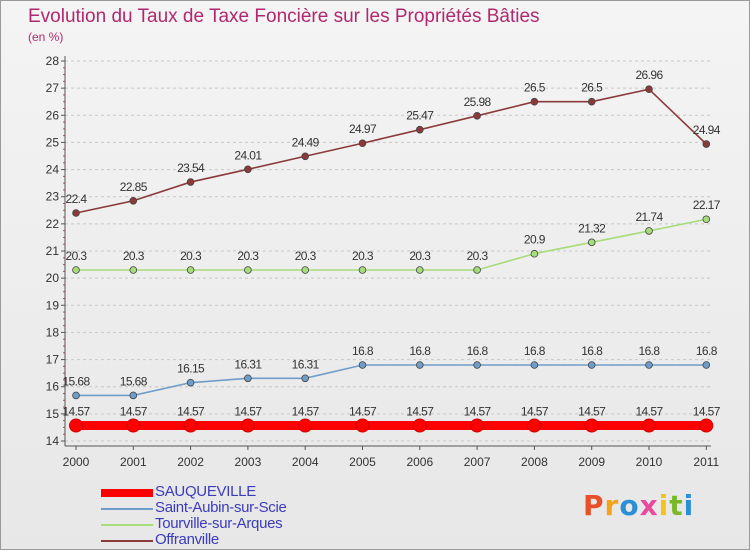 Image resolution: width=750 pixels, height=551 pixels. Describe the element at coordinates (53, 142) in the screenshot. I see `y-tick-label: 25` at that location.